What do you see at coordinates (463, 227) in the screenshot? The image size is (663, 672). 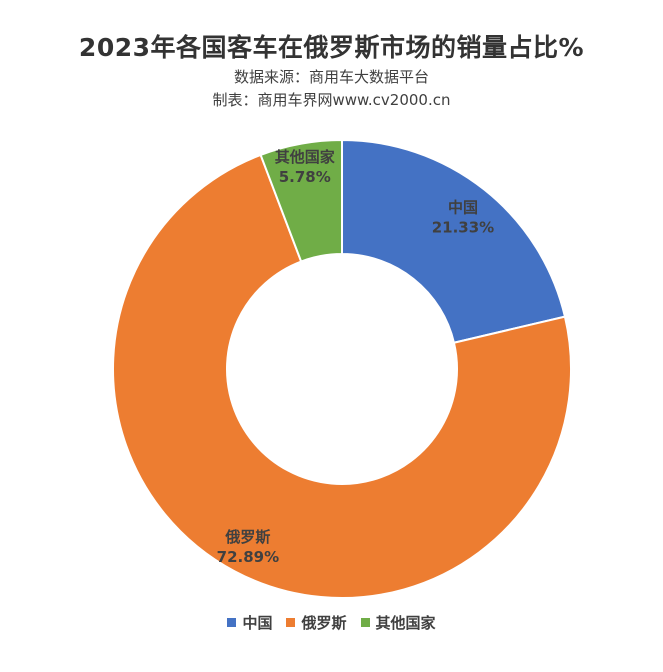 I see `label-china-value: 21.33%` at bounding box center [463, 227].